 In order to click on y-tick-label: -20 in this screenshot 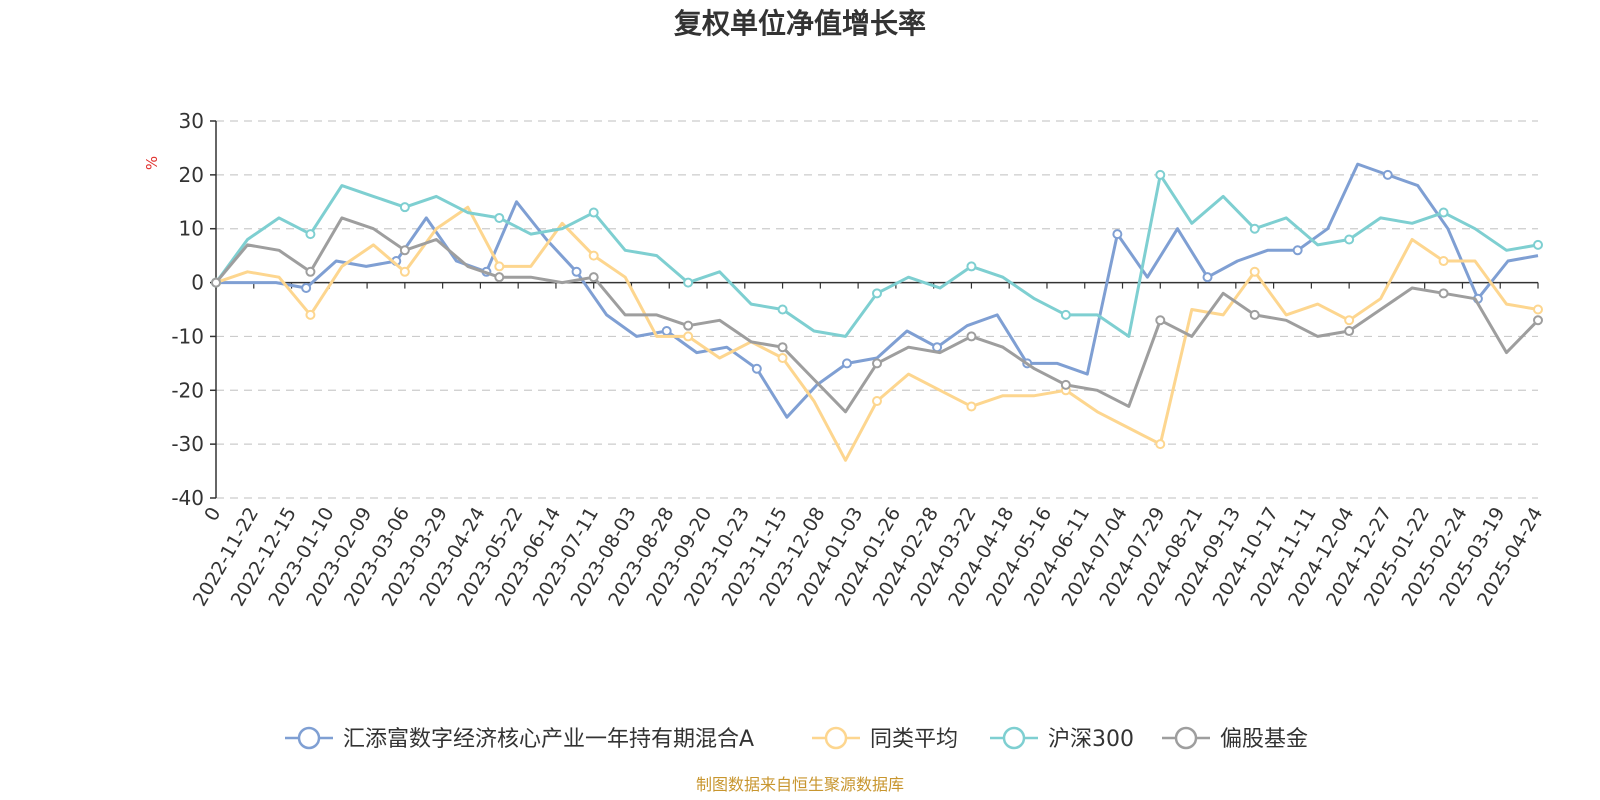, I will do `click(187, 390)`.